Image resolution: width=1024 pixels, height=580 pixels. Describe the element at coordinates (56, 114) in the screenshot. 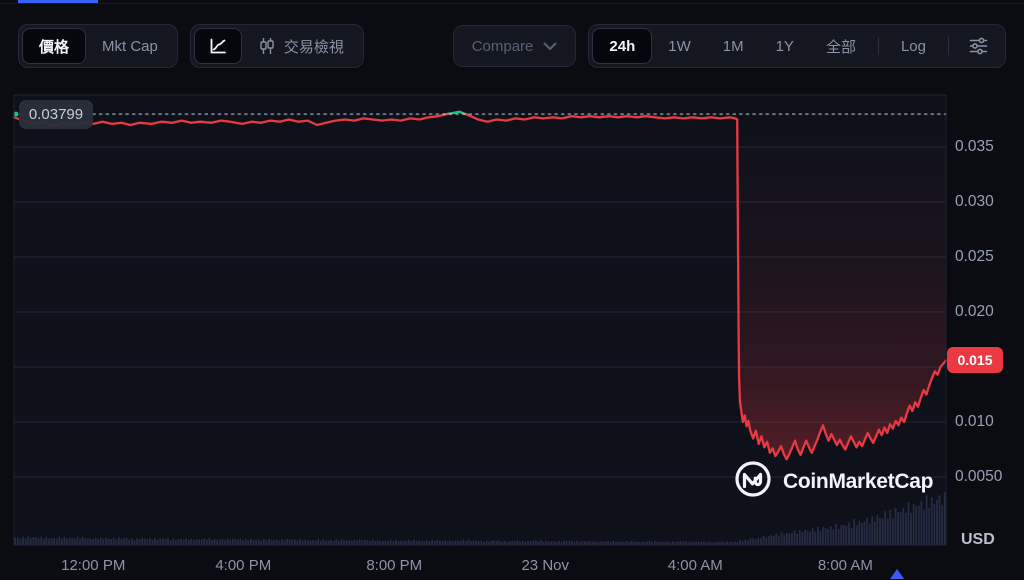

I see `reference-price-badge: 0.03799` at that location.